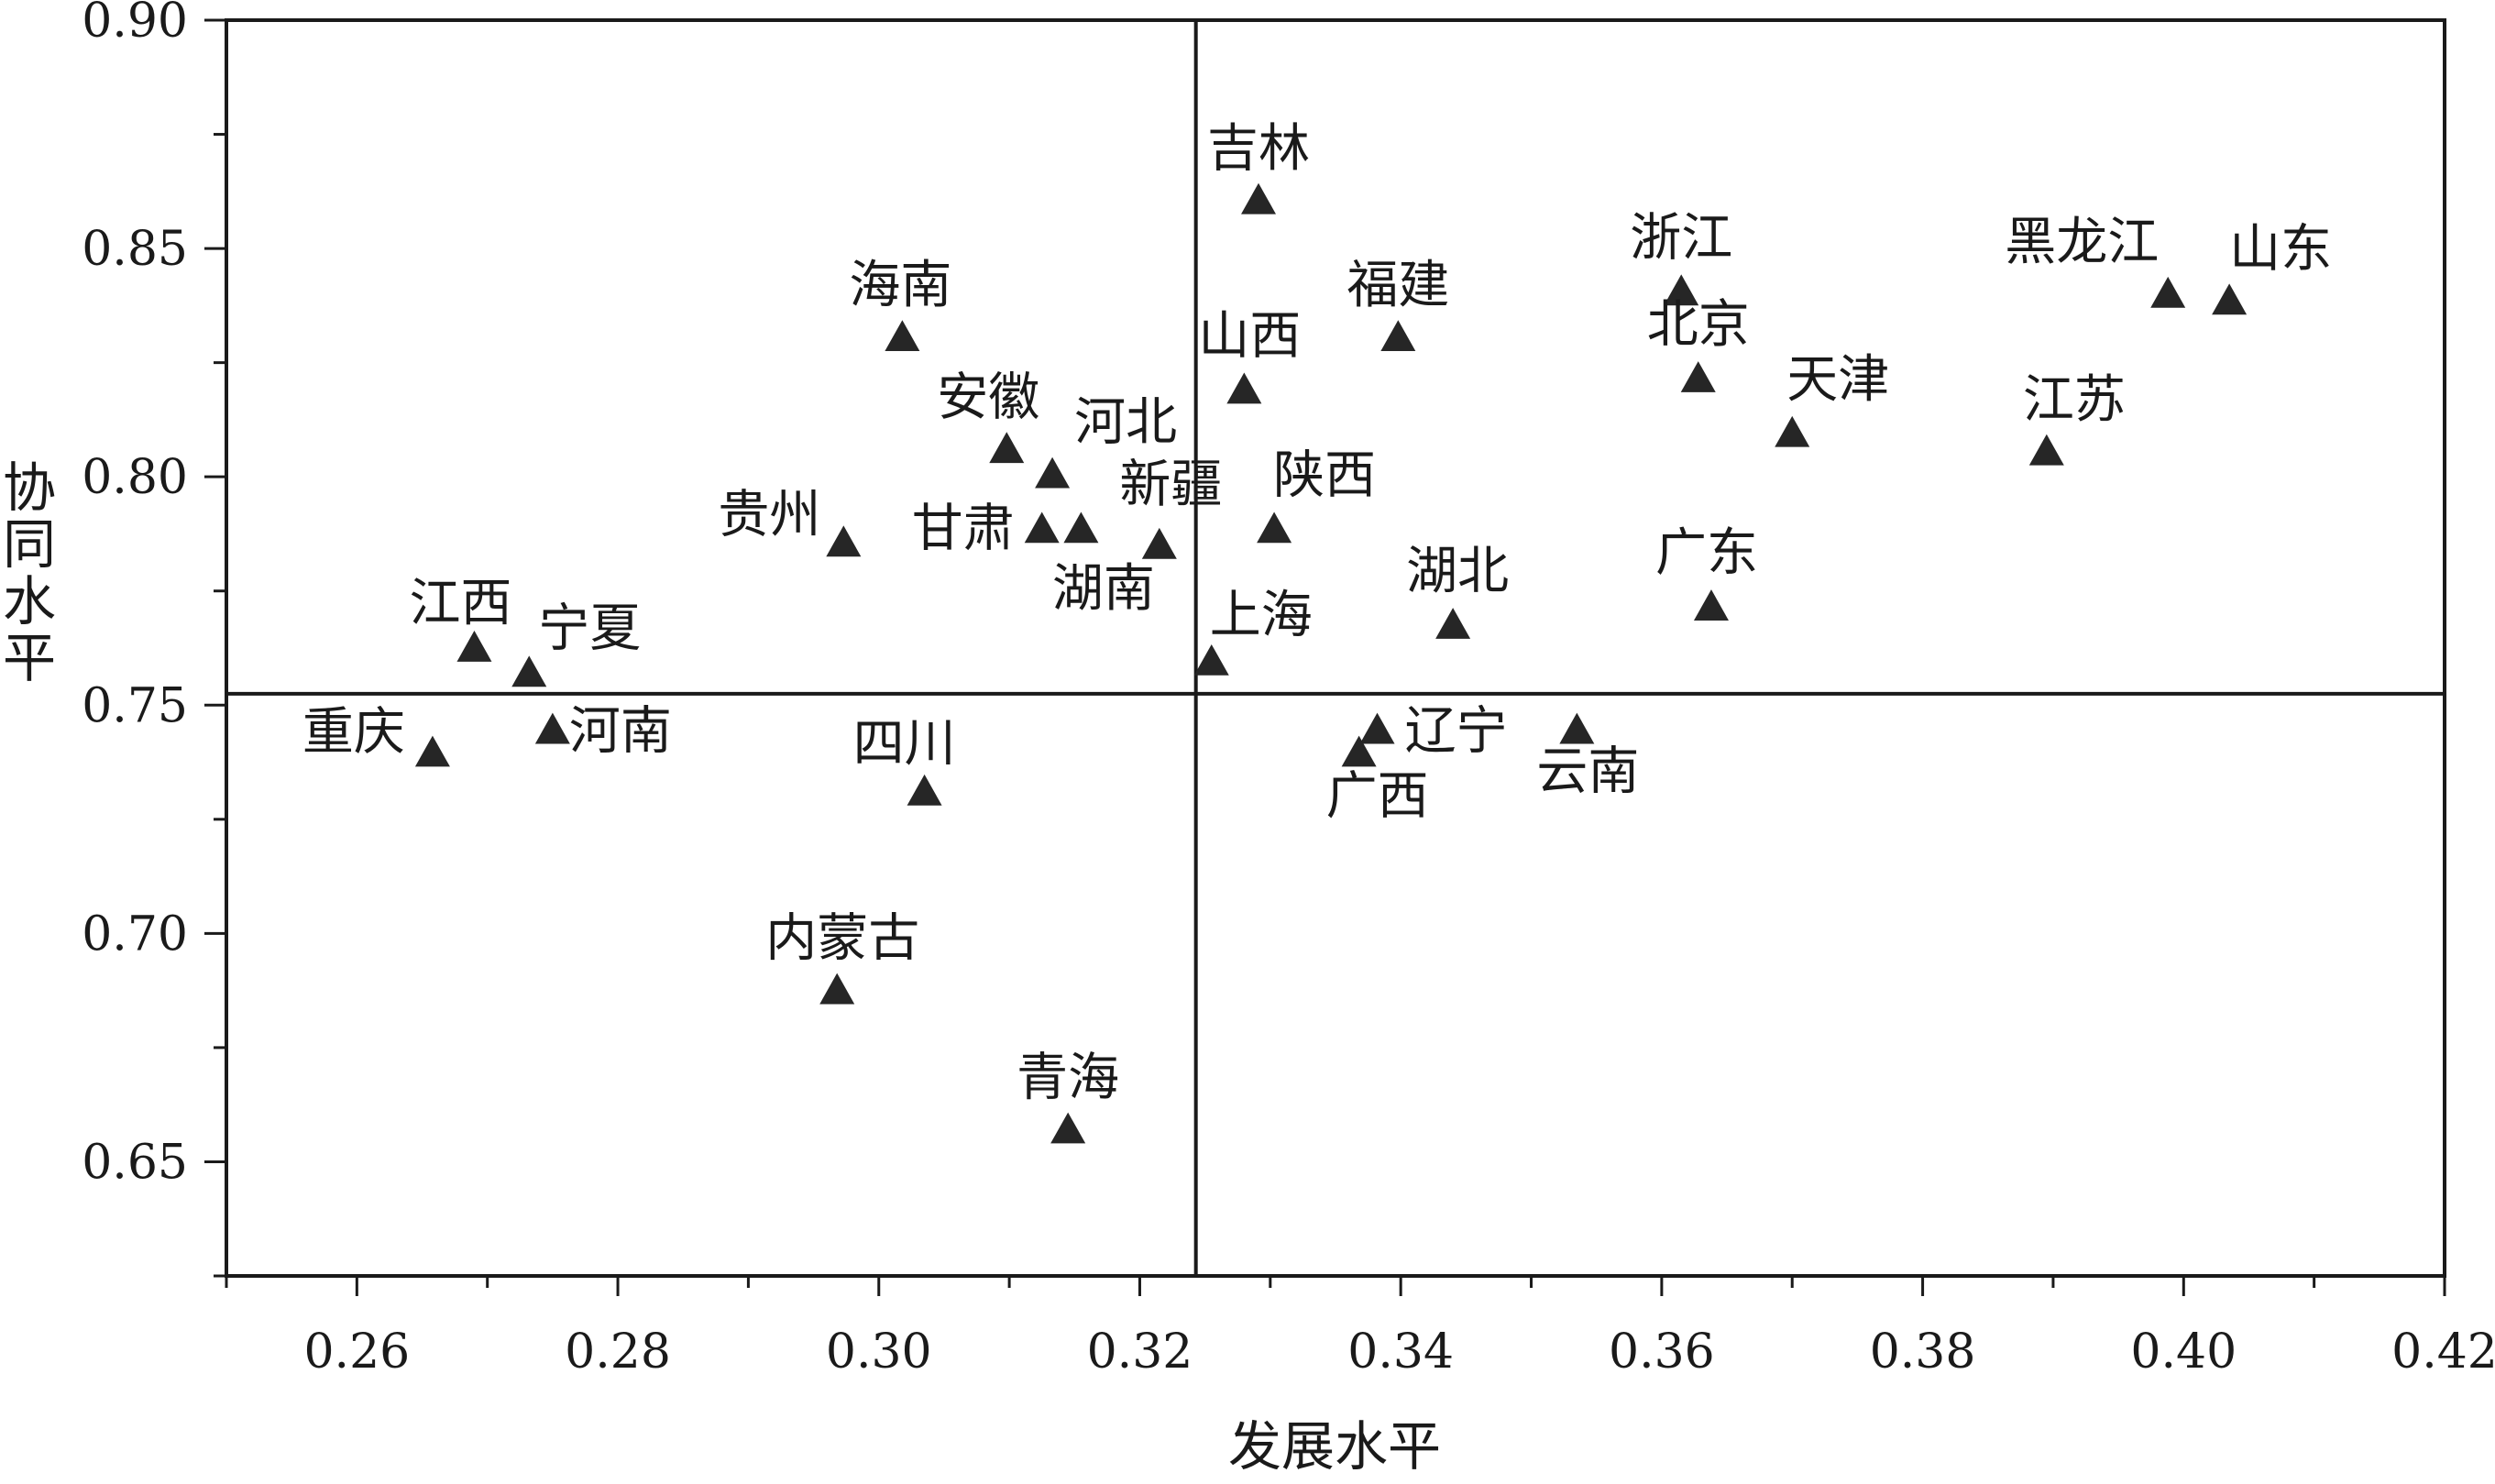 This screenshot has height=1484, width=2495. Describe the element at coordinates (135, 477) in the screenshot. I see `y-tick-label: 0.80` at that location.